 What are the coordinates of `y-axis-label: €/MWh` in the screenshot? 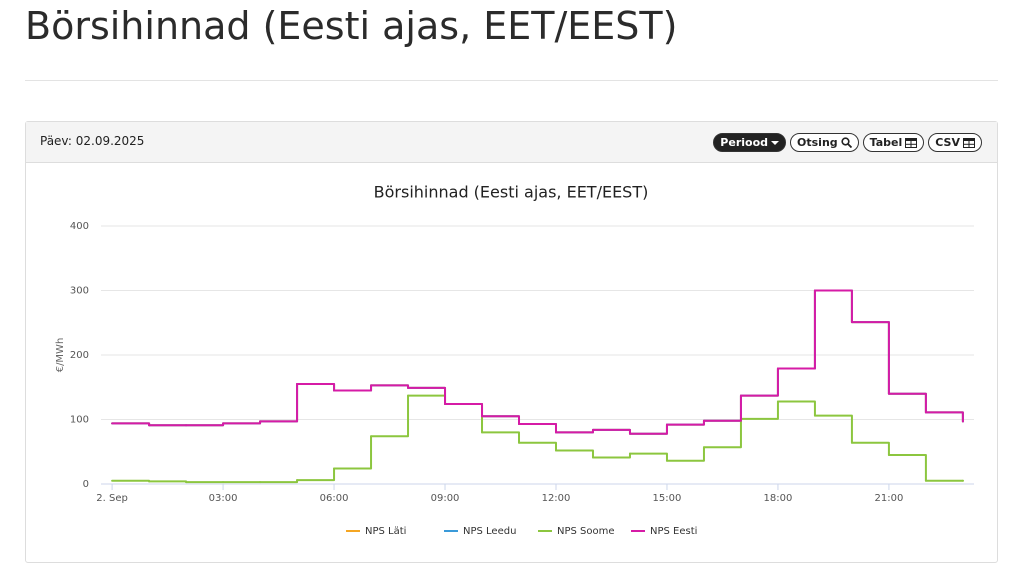 It's located at (60, 355).